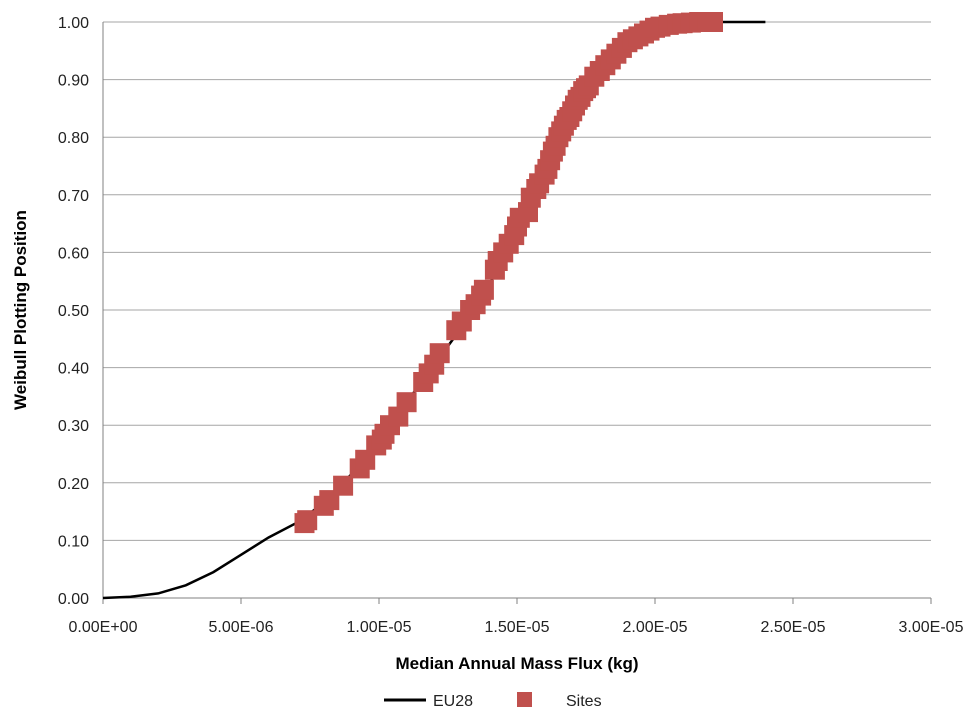 The height and width of the screenshot is (709, 973). What do you see at coordinates (73, 541) in the screenshot?
I see `y-tick-label: 0.10` at bounding box center [73, 541].